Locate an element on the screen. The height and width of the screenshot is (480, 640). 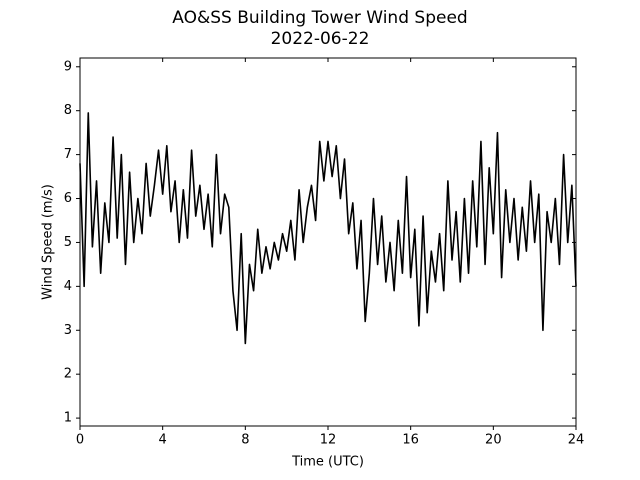
y-tick-label: 1 is located at coordinates (68, 418).